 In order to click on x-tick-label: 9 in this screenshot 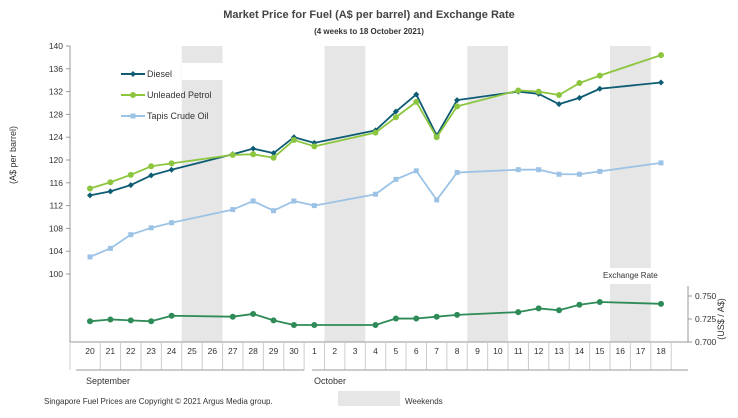, I will do `click(477, 351)`.